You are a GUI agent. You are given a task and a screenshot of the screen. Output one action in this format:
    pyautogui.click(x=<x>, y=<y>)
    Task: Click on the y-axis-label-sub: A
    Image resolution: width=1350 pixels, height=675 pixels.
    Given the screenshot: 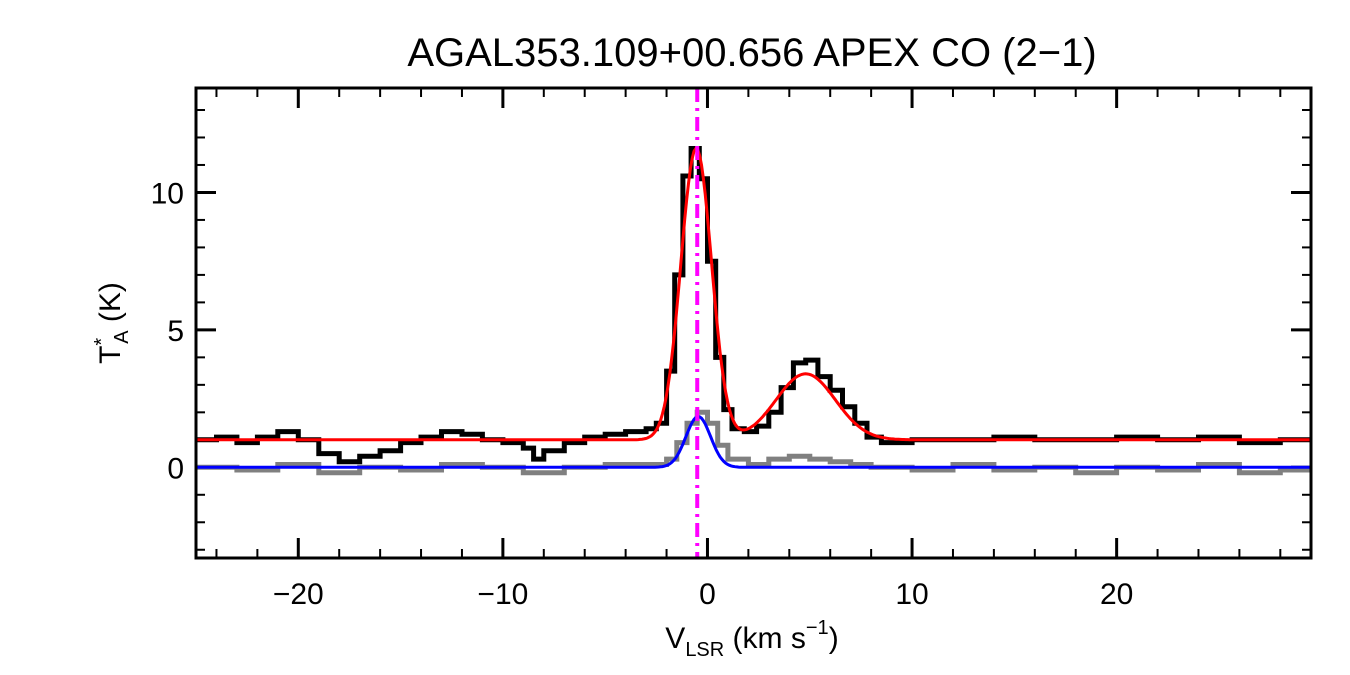 What is the action you would take?
    pyautogui.click(x=122, y=337)
    